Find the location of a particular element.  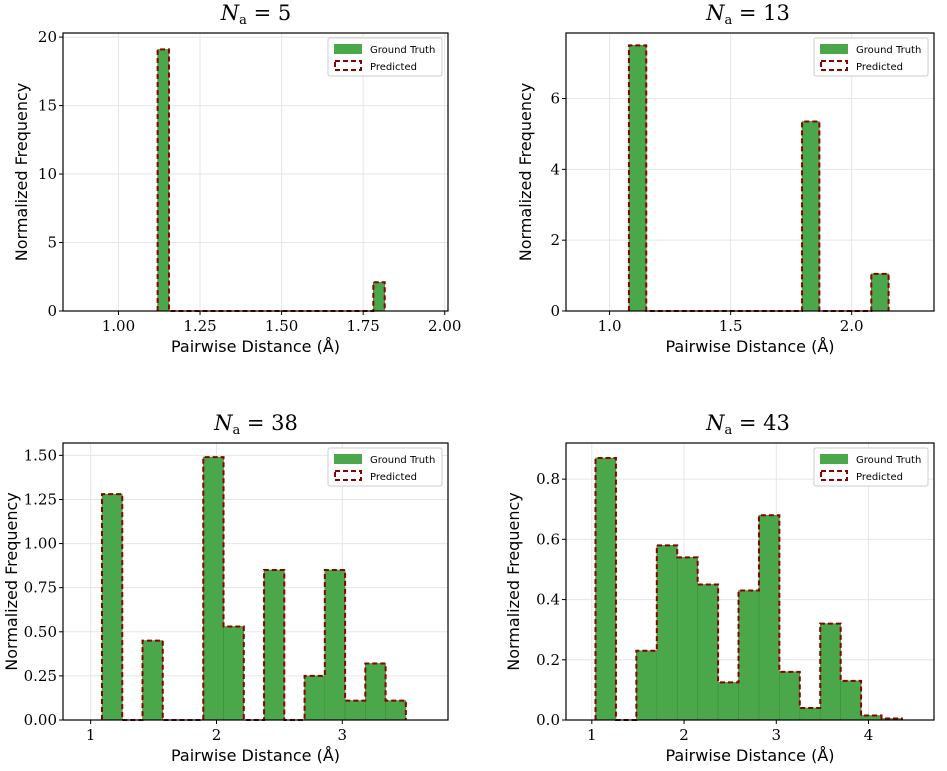

y-tick-label: 0.4 is located at coordinates (548, 600).